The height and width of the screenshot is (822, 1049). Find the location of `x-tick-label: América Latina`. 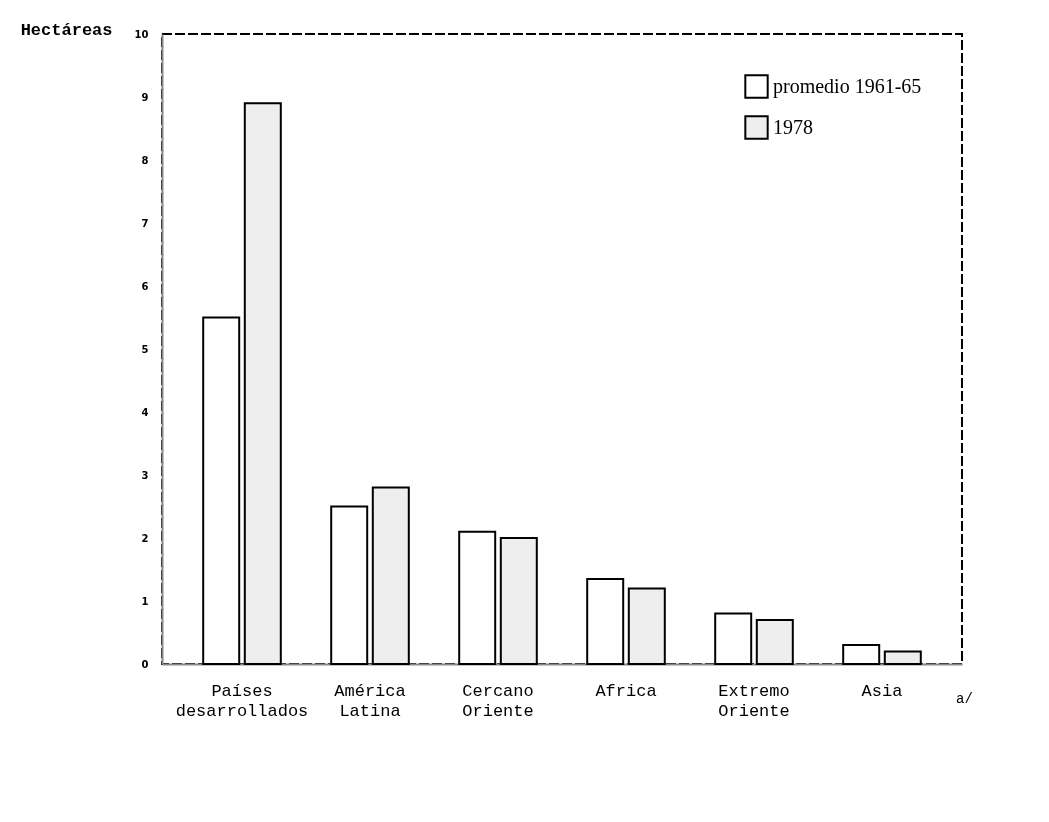

x-tick-label: América Latina is located at coordinates (370, 701).